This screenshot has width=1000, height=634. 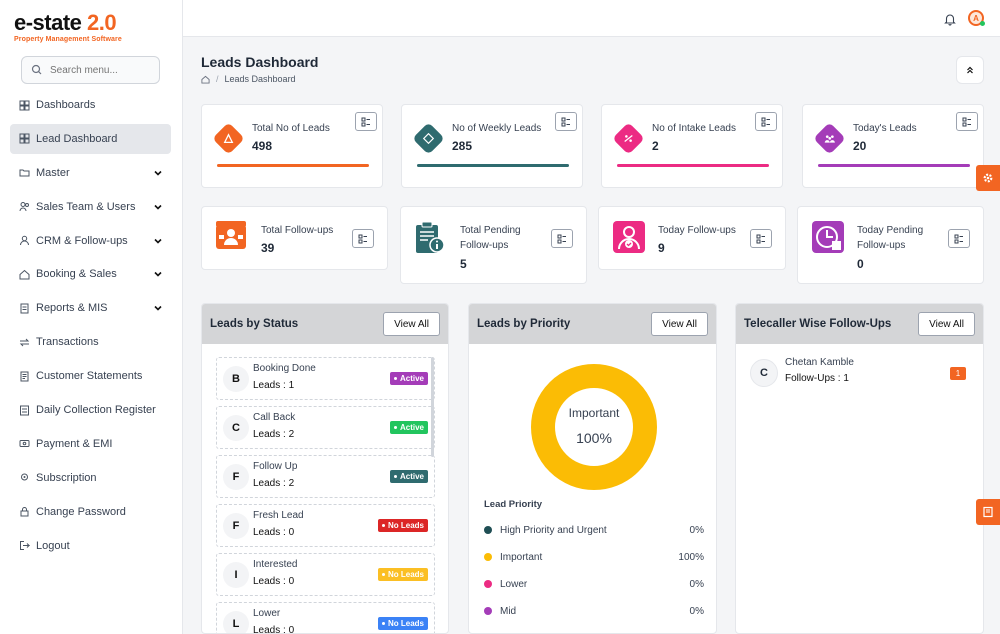 What do you see at coordinates (275, 564) in the screenshot?
I see `status-name: Interested` at bounding box center [275, 564].